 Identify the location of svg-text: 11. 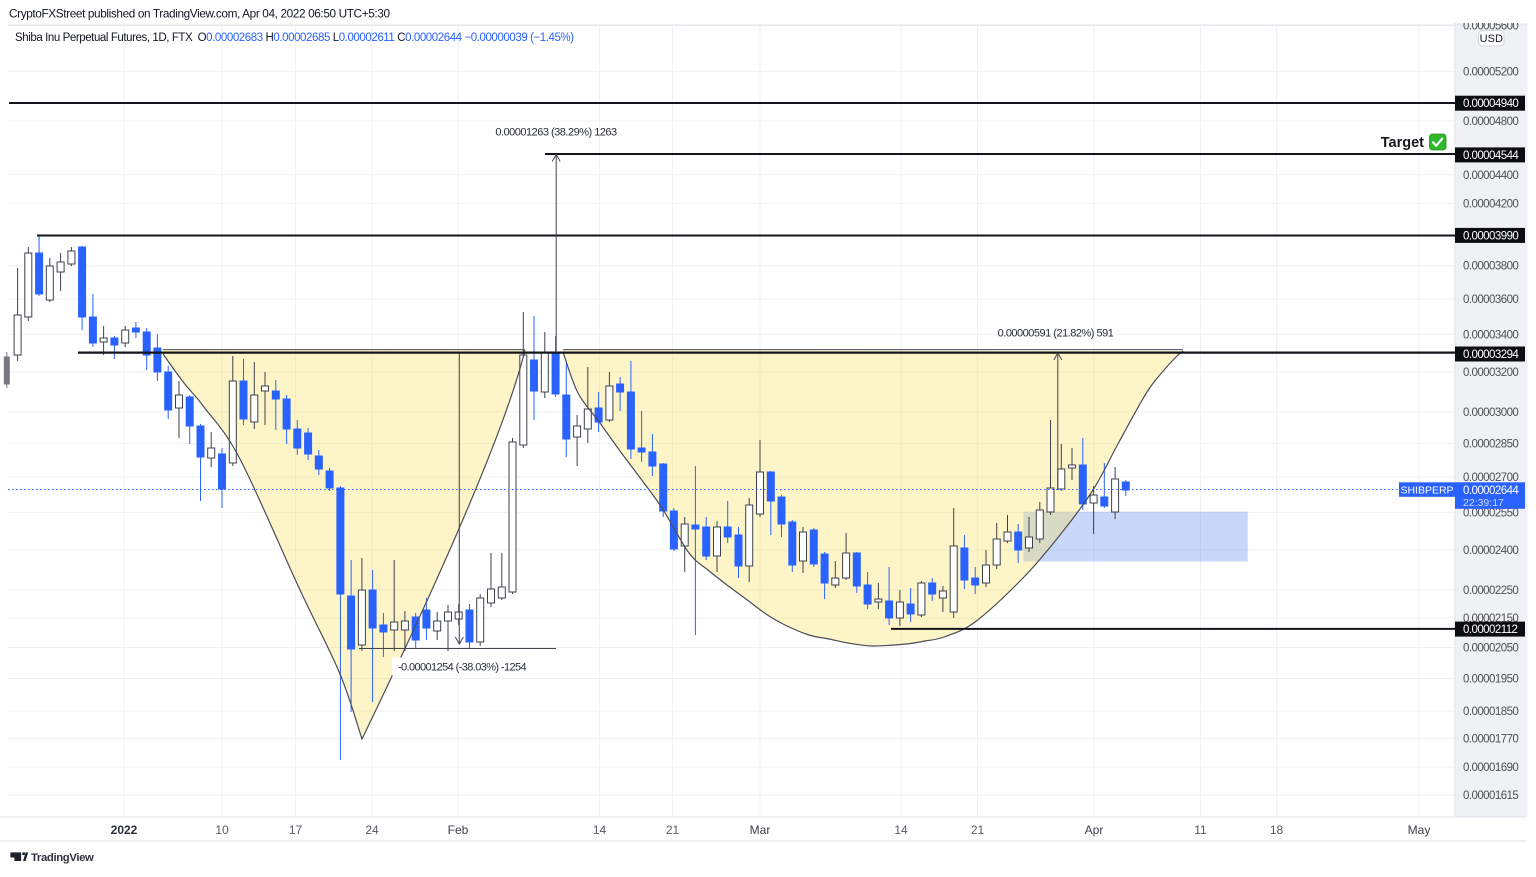
(1200, 830).